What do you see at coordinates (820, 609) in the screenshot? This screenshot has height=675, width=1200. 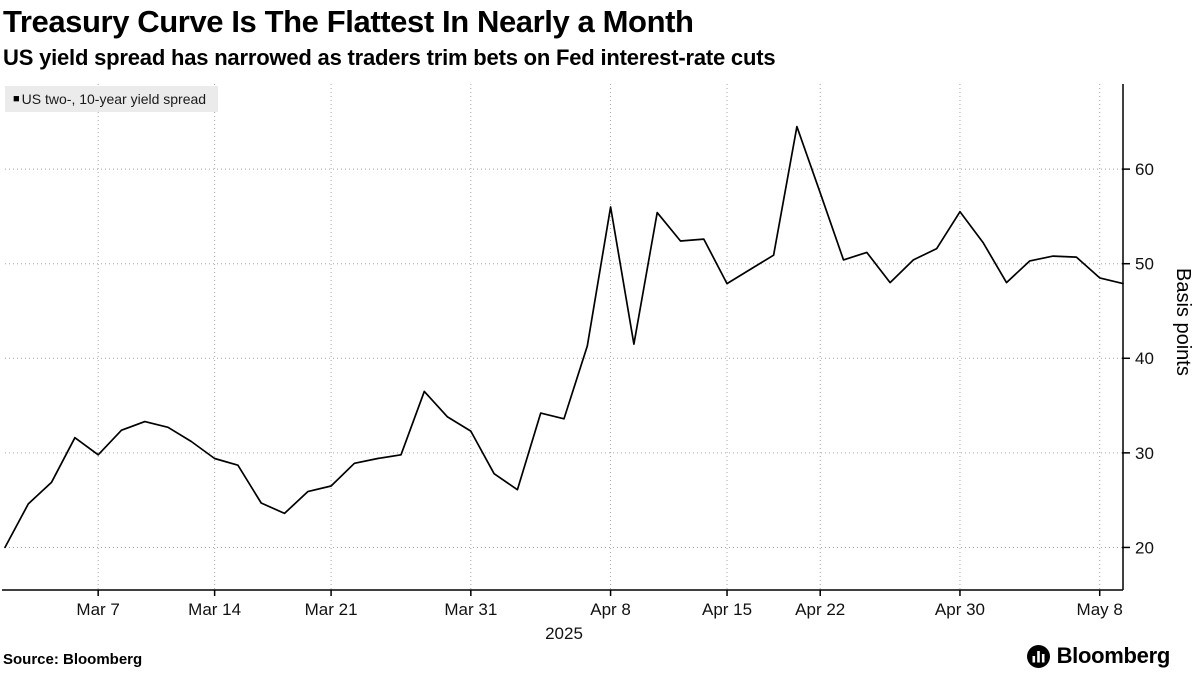 I see `x-tick-label: Apr 22` at bounding box center [820, 609].